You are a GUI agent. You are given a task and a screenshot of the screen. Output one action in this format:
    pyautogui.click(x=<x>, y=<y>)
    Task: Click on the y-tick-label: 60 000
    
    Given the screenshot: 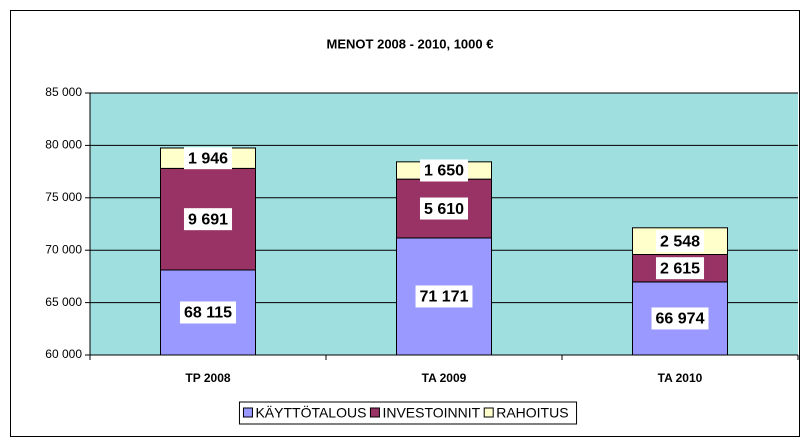 What is the action you would take?
    pyautogui.click(x=63, y=354)
    